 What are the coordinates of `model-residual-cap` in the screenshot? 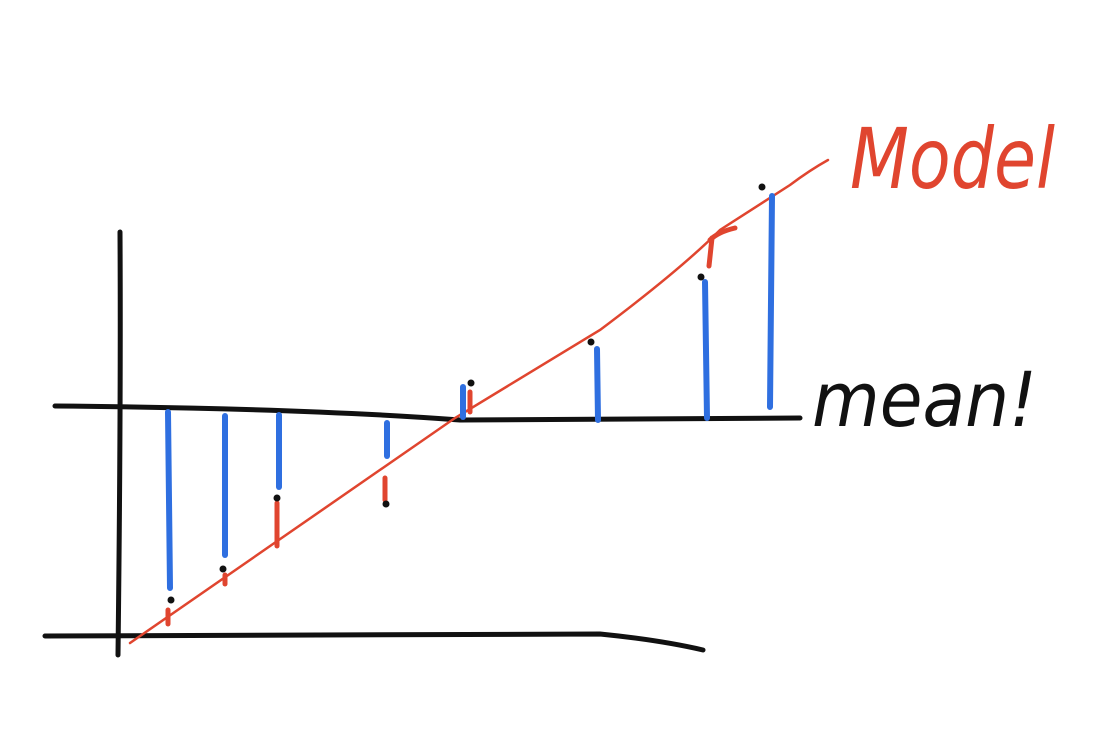 It's located at (722, 234).